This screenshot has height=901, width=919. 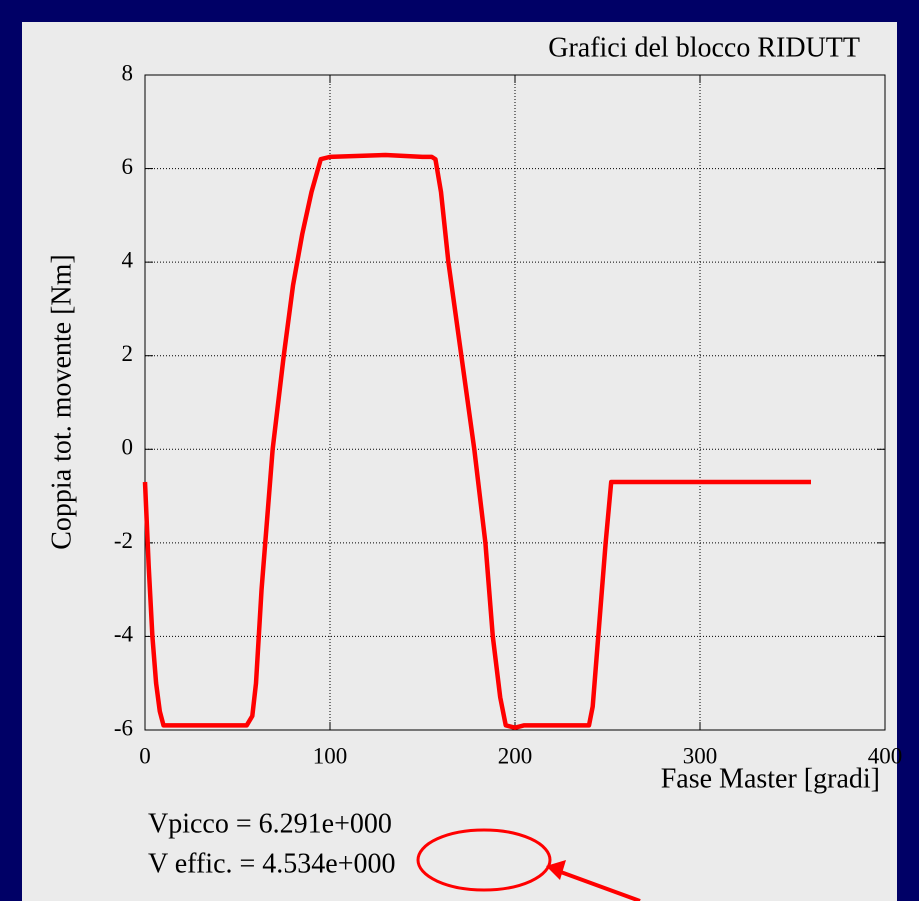 I want to click on y-tick-label: 4, so click(x=128, y=259).